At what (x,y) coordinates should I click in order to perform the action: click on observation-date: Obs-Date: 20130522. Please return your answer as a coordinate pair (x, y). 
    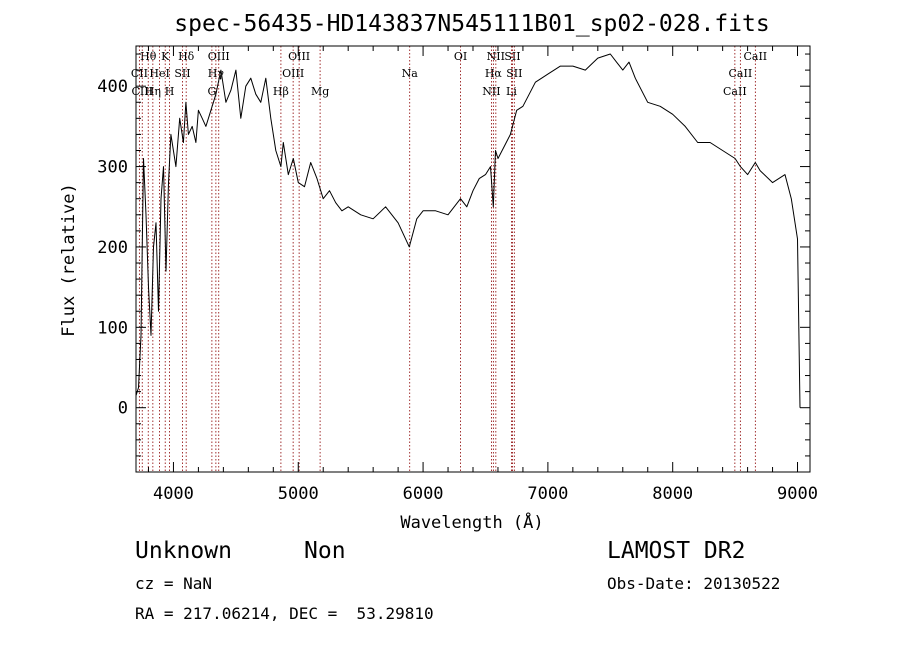
    Looking at the image, I should click on (694, 583).